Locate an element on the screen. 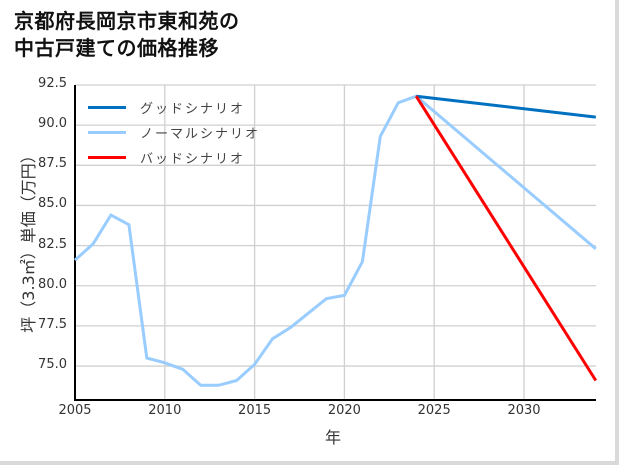 This screenshot has height=465, width=621. y-axis-label: 坪（3.3㎡）単価（万円） is located at coordinates (28, 240).